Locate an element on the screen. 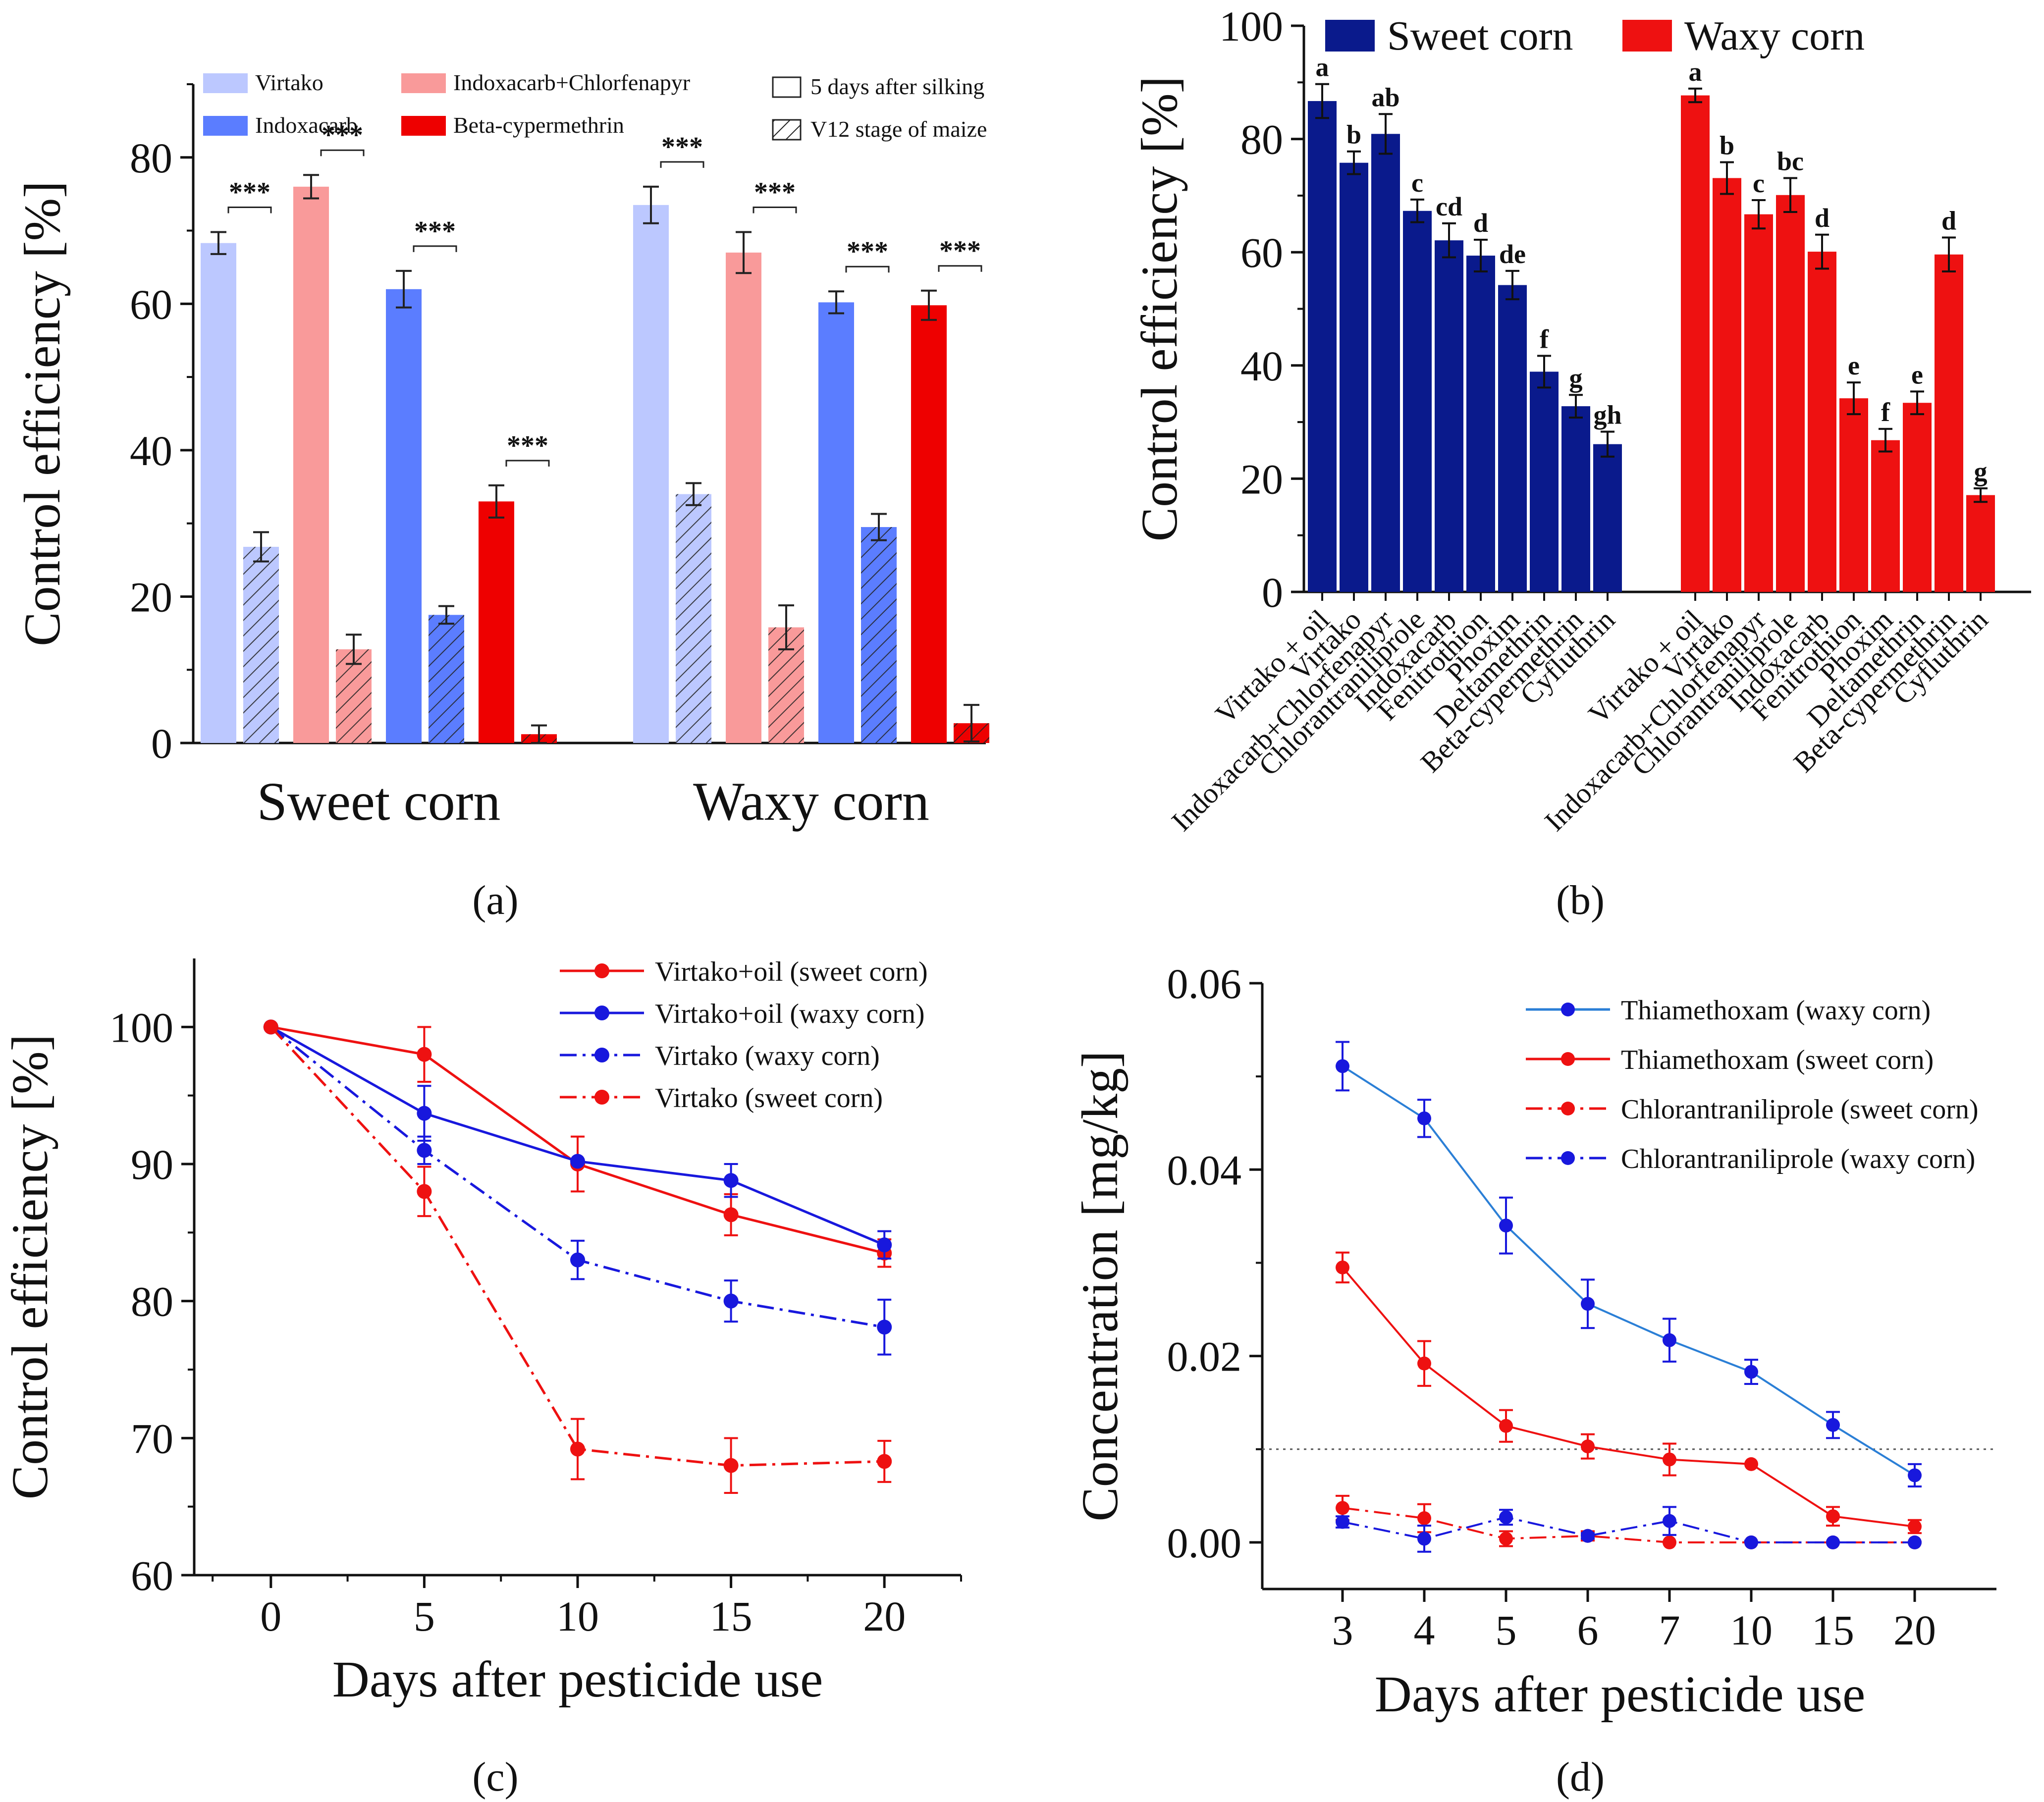  y-tick-label: 20 is located at coordinates (1261, 479).